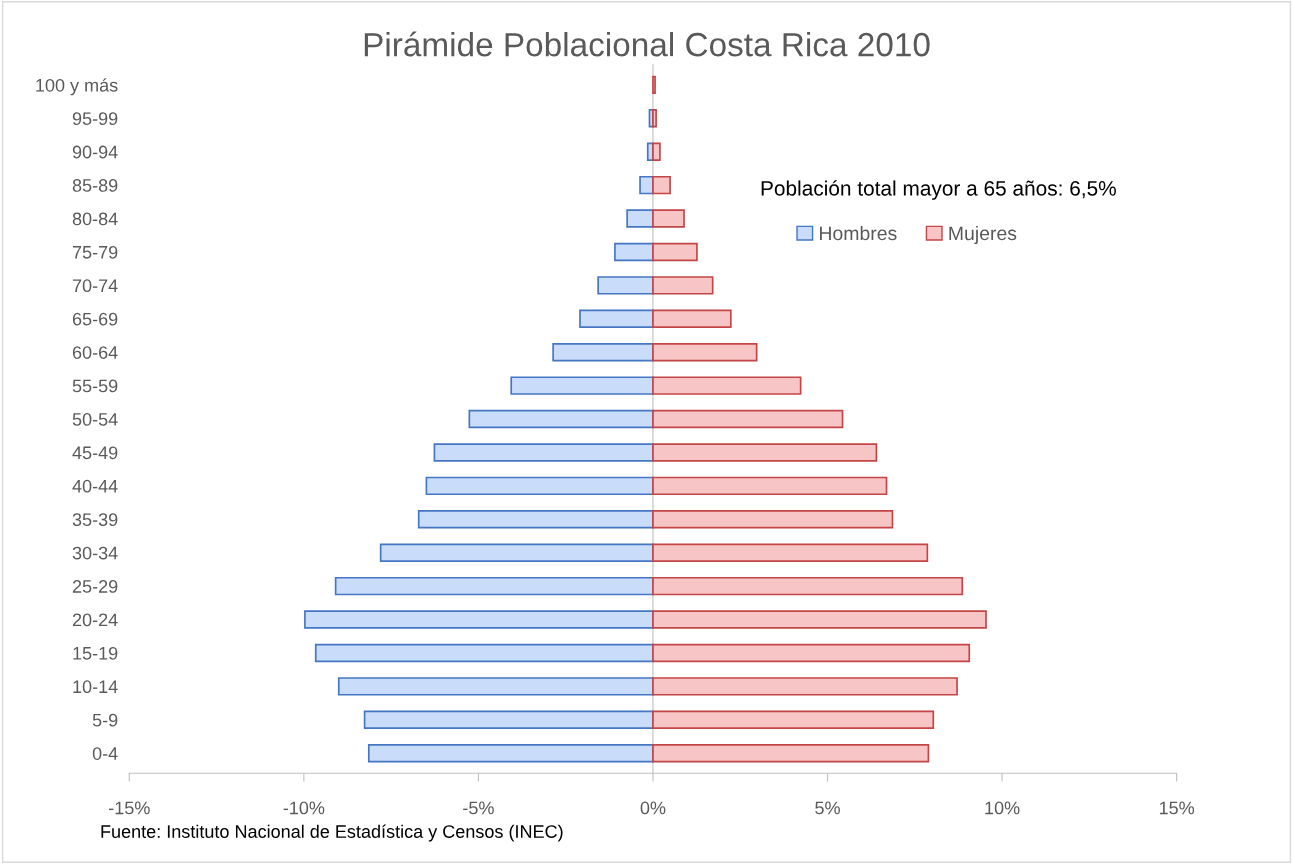  What do you see at coordinates (95, 653) in the screenshot?
I see `y-tick-label: 15-19` at bounding box center [95, 653].